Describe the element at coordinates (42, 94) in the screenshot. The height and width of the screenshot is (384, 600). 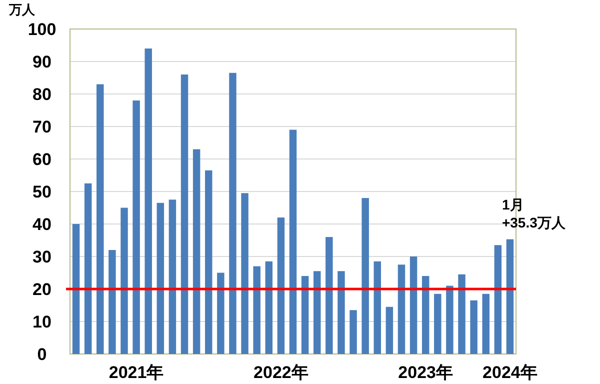
I see `y-tick-label: 80` at that location.